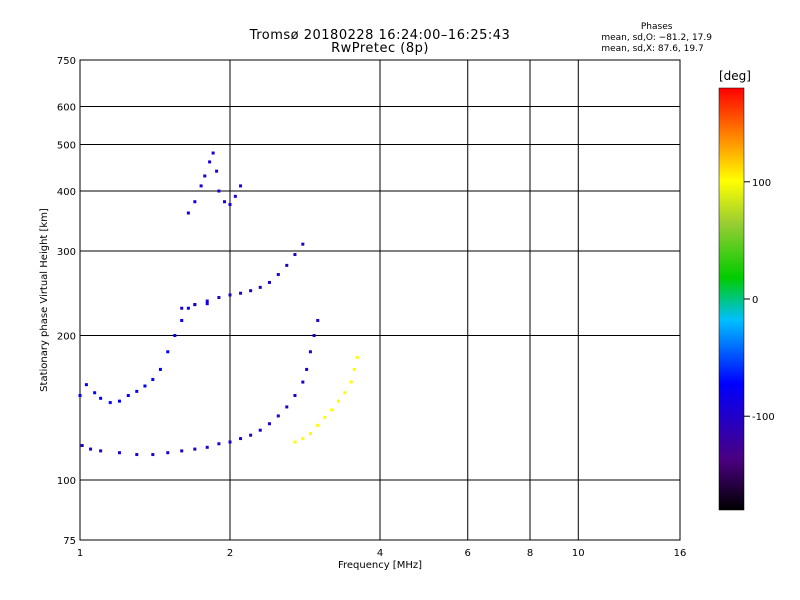 This screenshot has height=600, width=800. What do you see at coordinates (755, 300) in the screenshot?
I see `colorbar-tick-label: 0` at bounding box center [755, 300].